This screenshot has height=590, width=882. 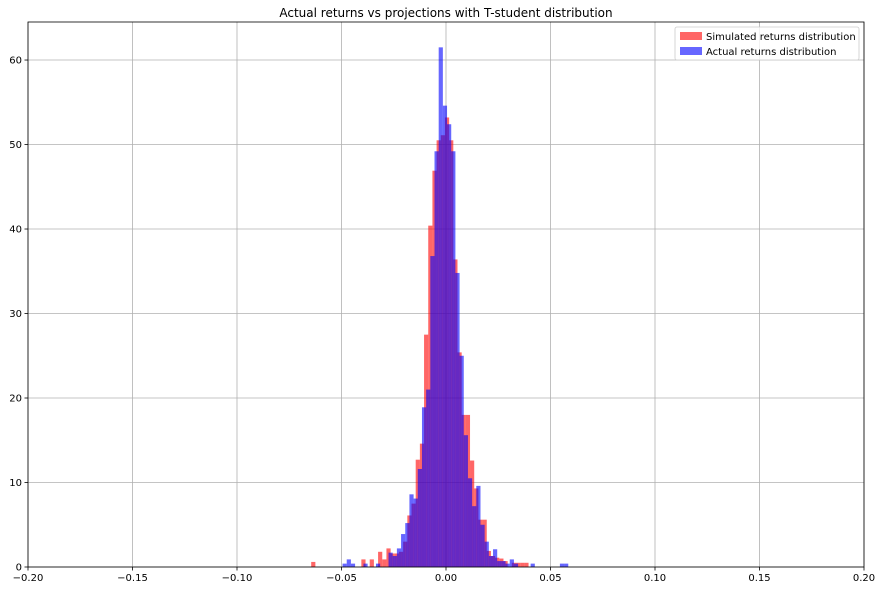 I want to click on x-axis-ticks: −0.20 −0.15 −0.10 −0.05 0.00 0.05 0.10 0.15 0.20, so click(x=444, y=575).